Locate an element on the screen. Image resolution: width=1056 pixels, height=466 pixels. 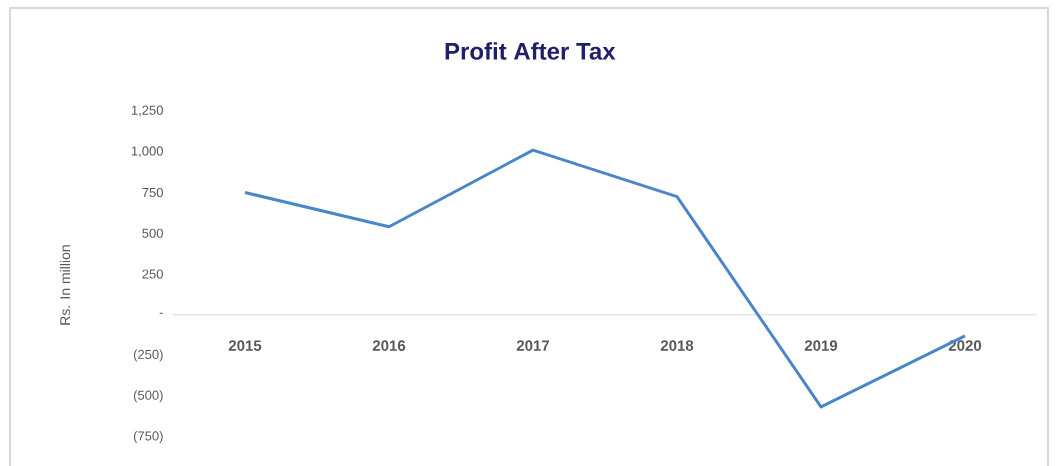
y-axis-title: Rs. In million is located at coordinates (65, 285).